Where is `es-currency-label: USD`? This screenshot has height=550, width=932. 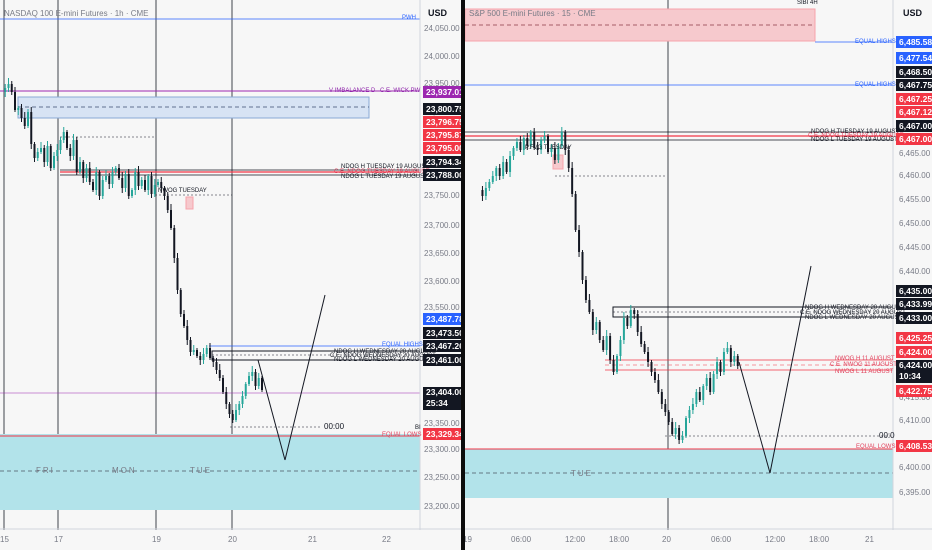
es-currency-label: USD is located at coordinates (913, 13).